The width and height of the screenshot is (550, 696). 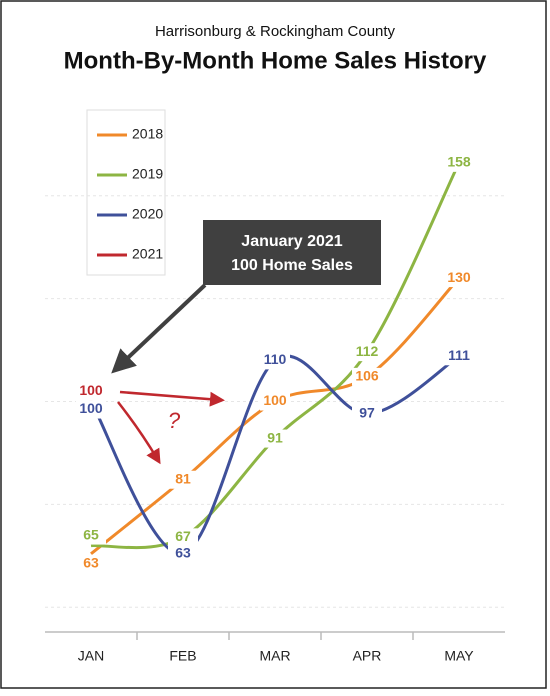 I want to click on chart-title: Month-By-Month Home Sales History, so click(x=275, y=60).